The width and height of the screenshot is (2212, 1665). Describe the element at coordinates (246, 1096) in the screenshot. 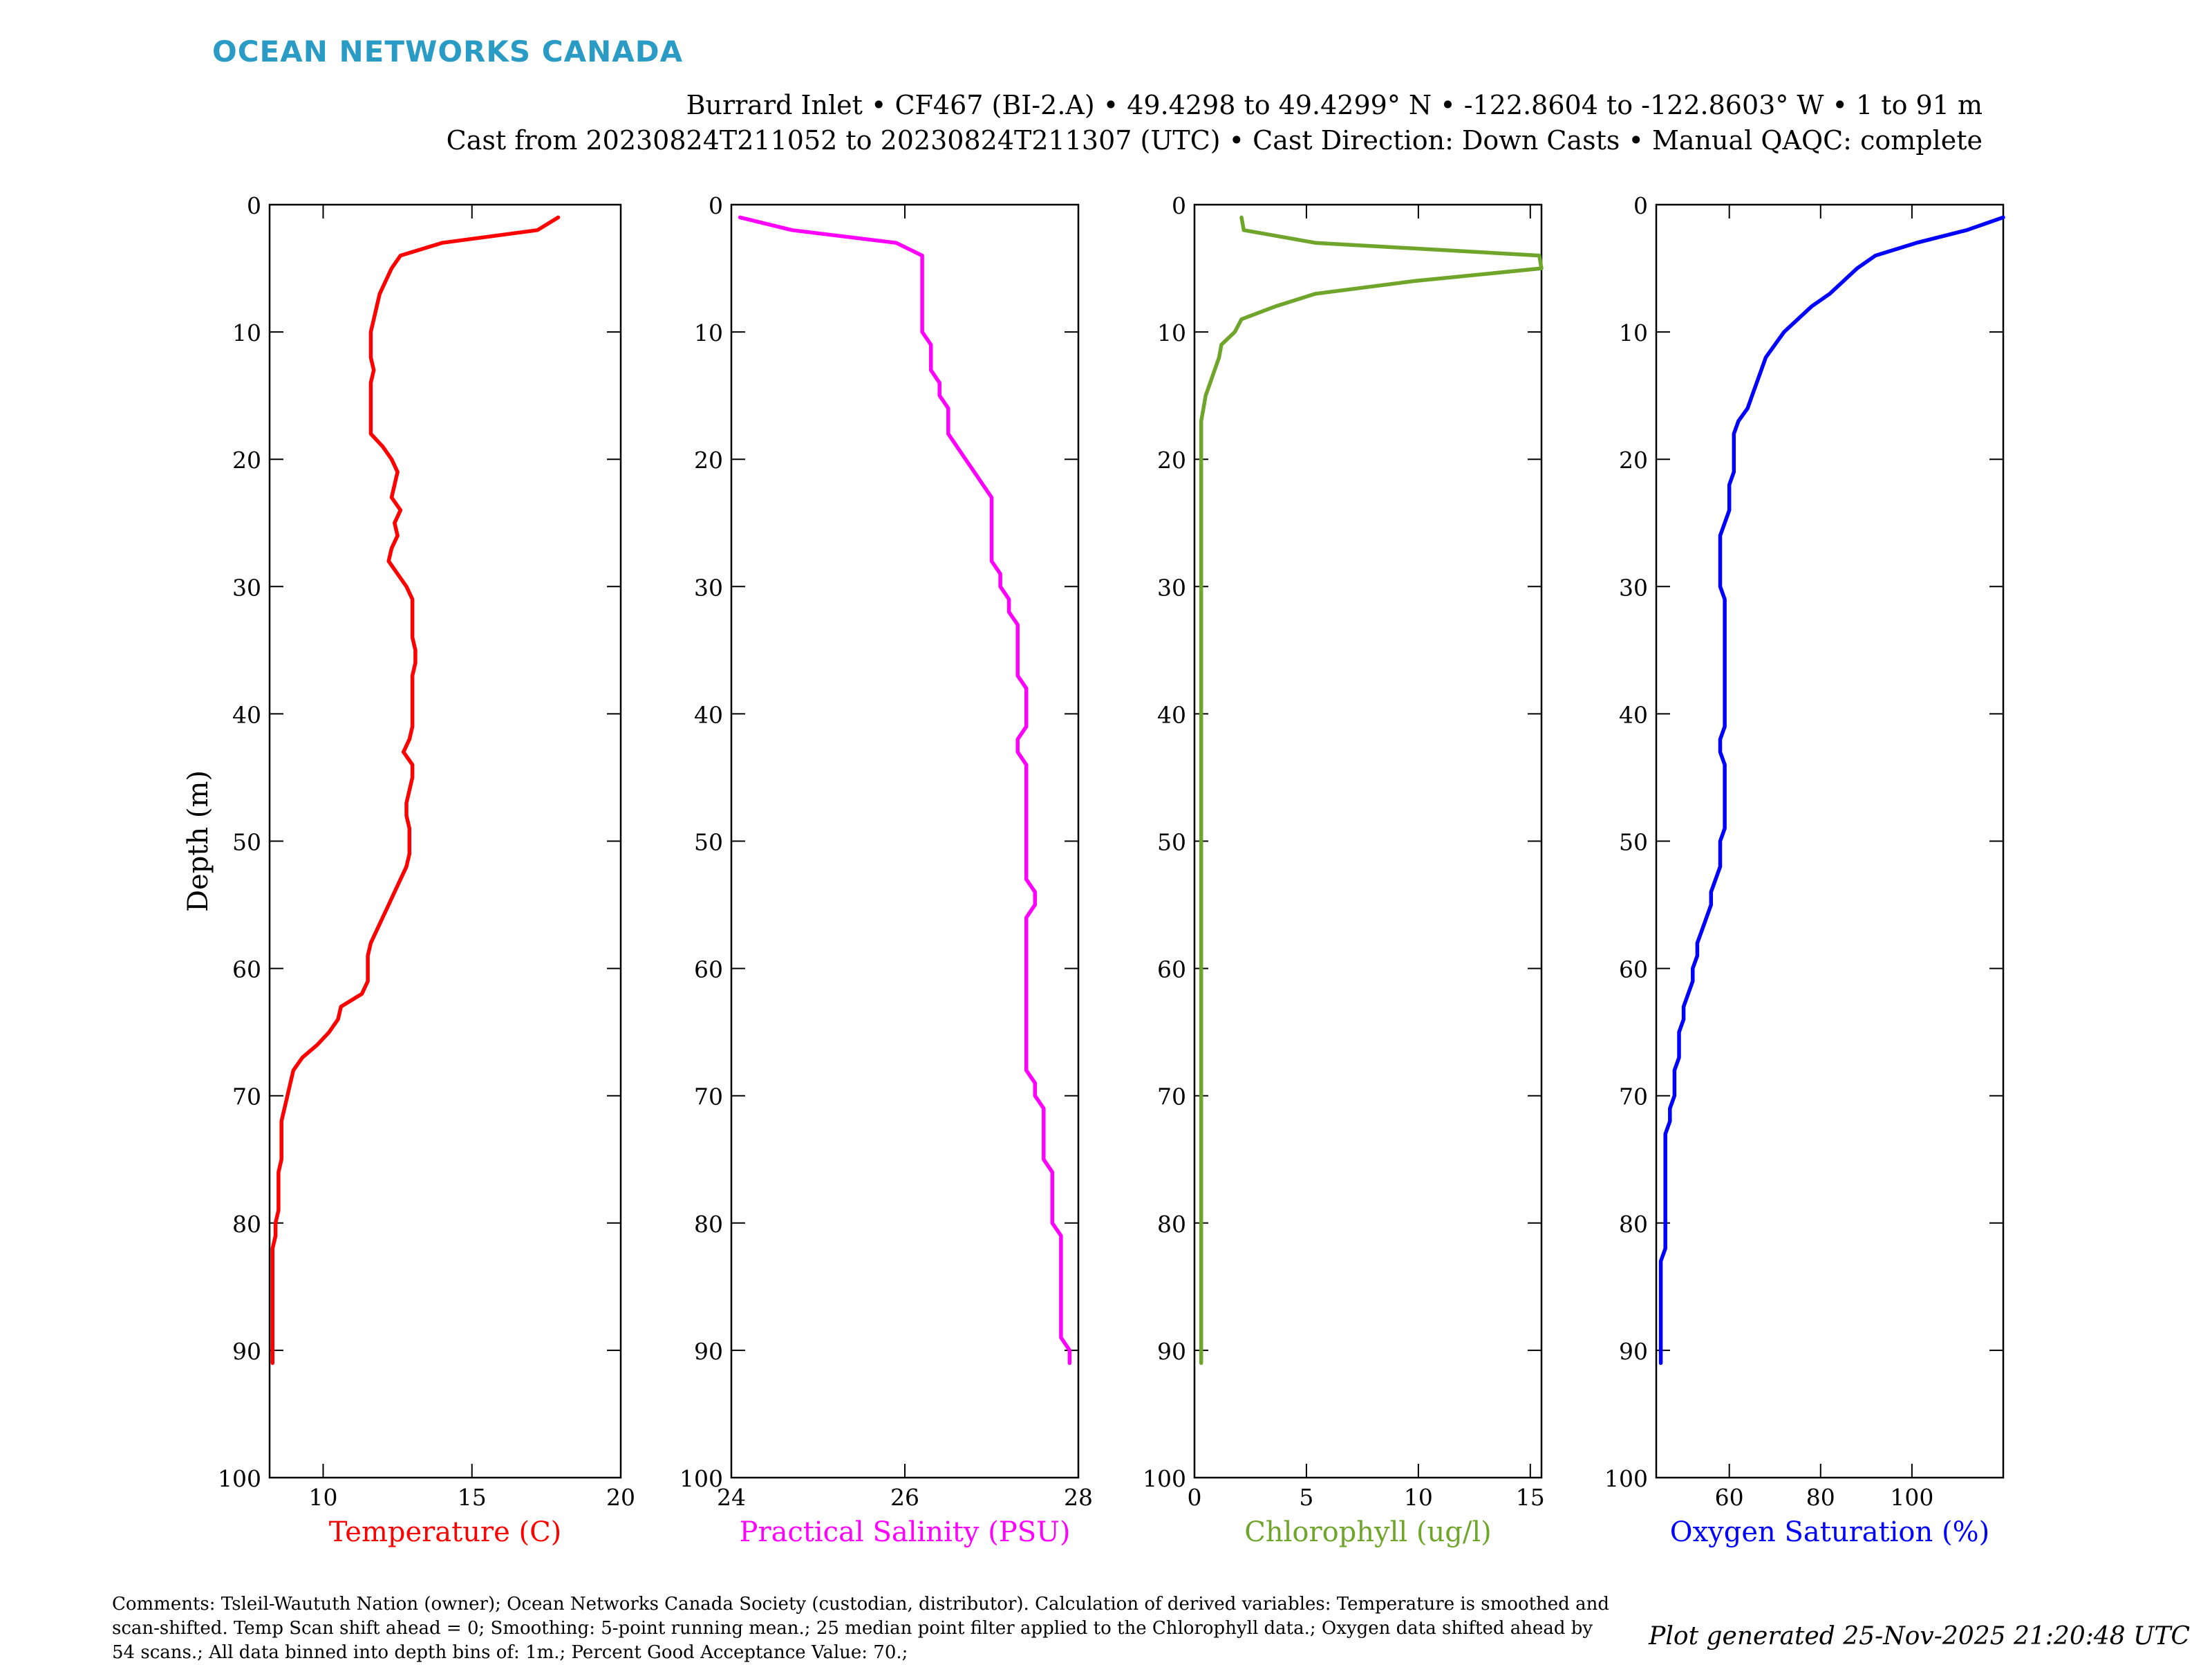

I see `panel-1-ytick-label: 70` at that location.